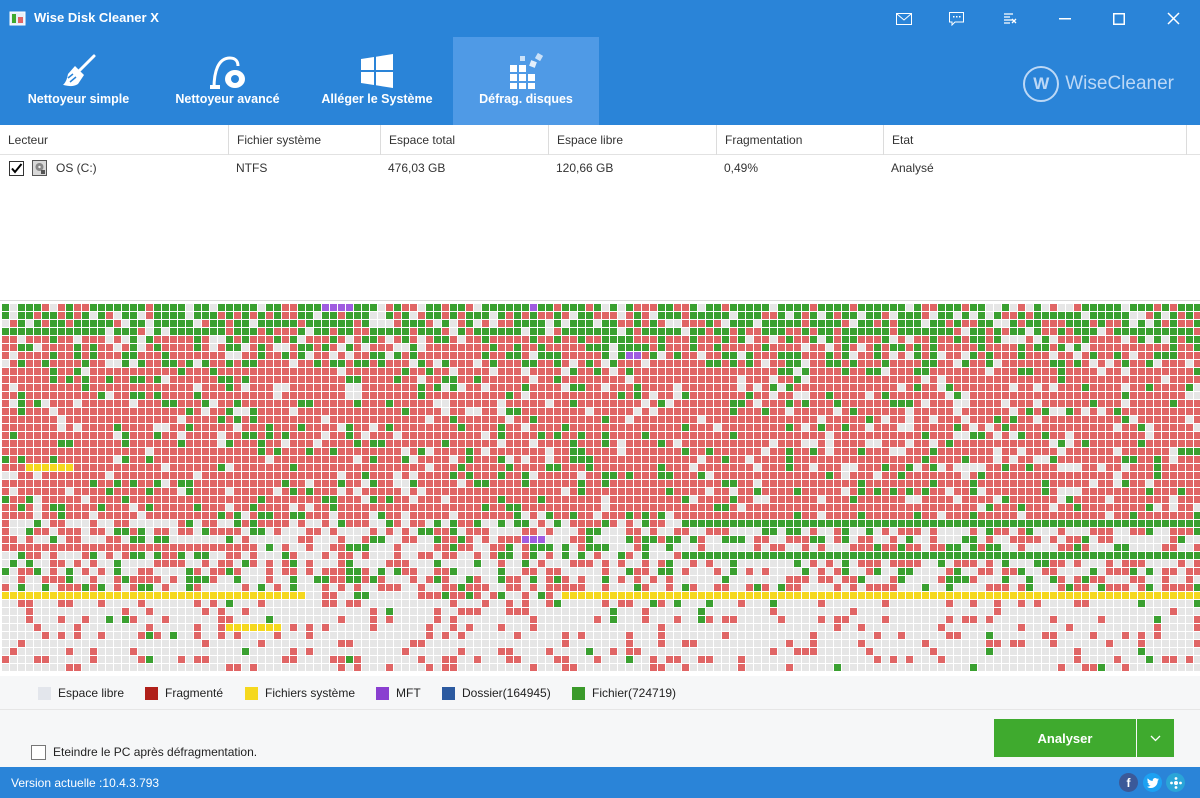 This screenshot has height=798, width=1200. I want to click on maximize-icon, so click(1119, 18).